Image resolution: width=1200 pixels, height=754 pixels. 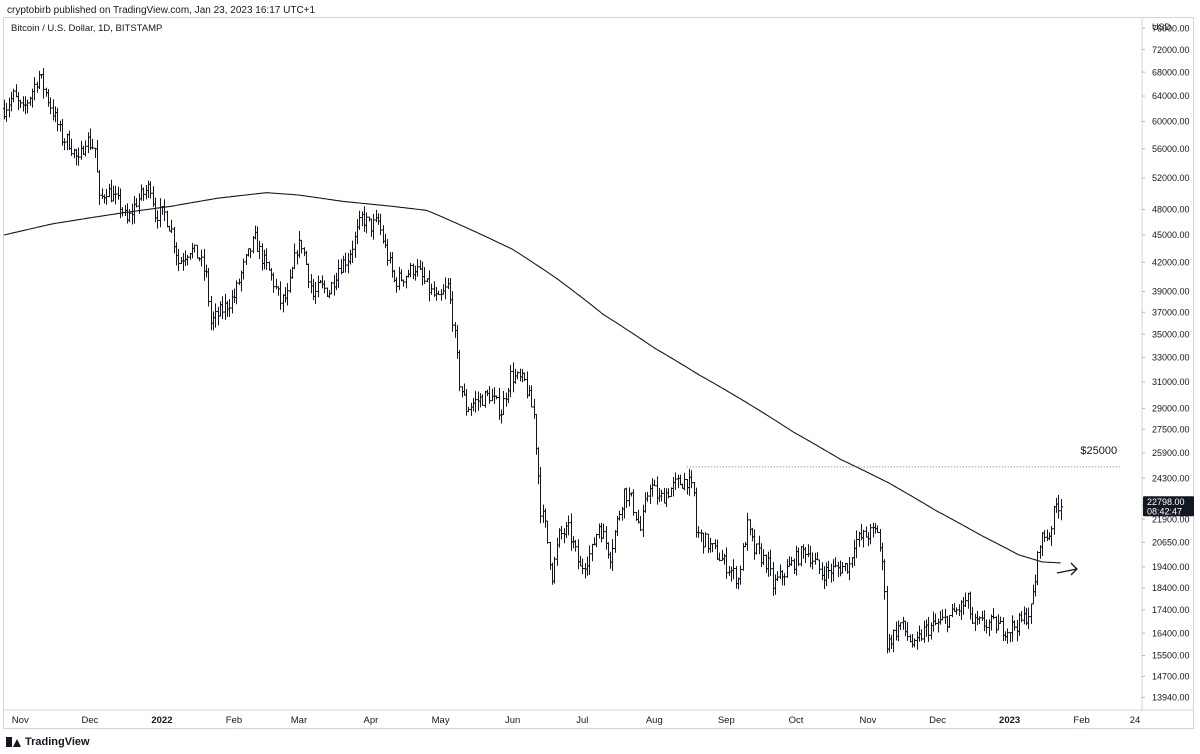 What do you see at coordinates (1166, 502) in the screenshot?
I see `last-price-value: 22798.00` at bounding box center [1166, 502].